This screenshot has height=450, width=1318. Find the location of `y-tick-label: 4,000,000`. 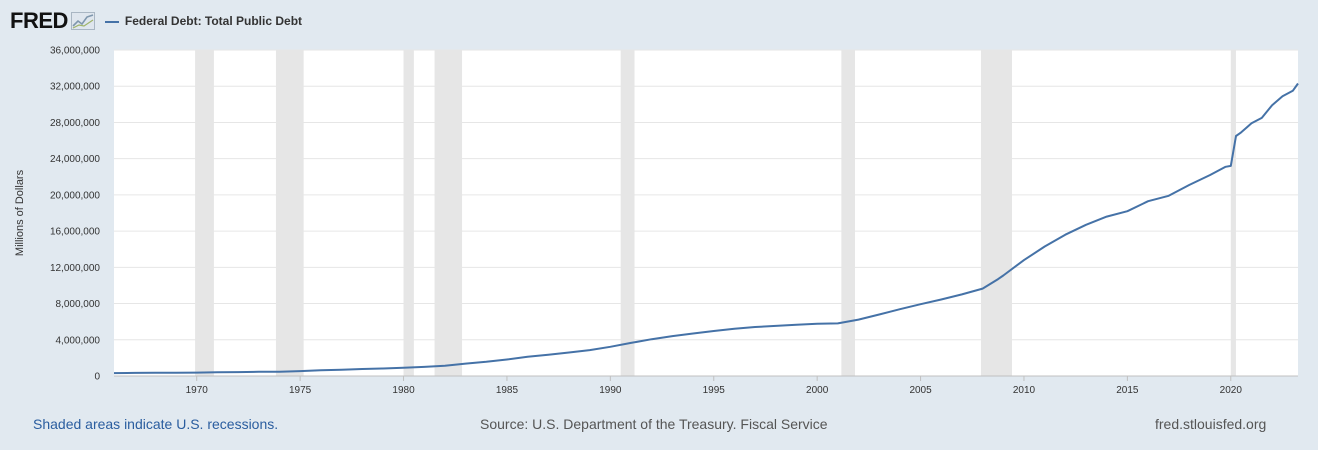

y-tick-label: 4,000,000 is located at coordinates (78, 340).